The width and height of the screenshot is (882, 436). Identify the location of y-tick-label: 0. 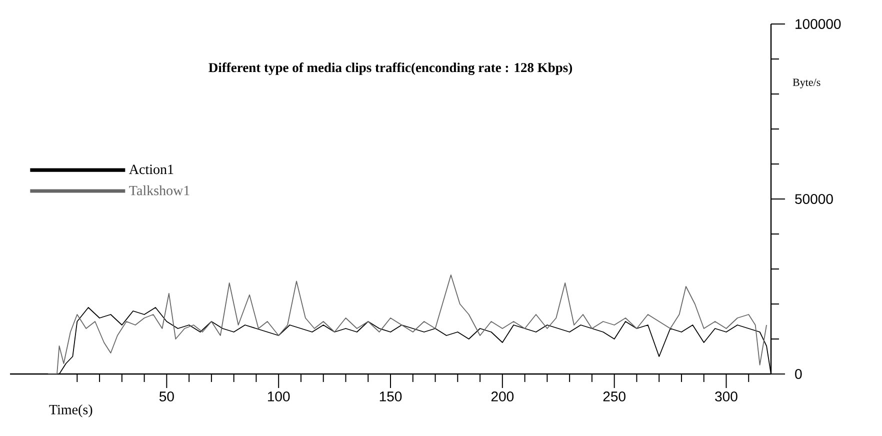
(798, 374).